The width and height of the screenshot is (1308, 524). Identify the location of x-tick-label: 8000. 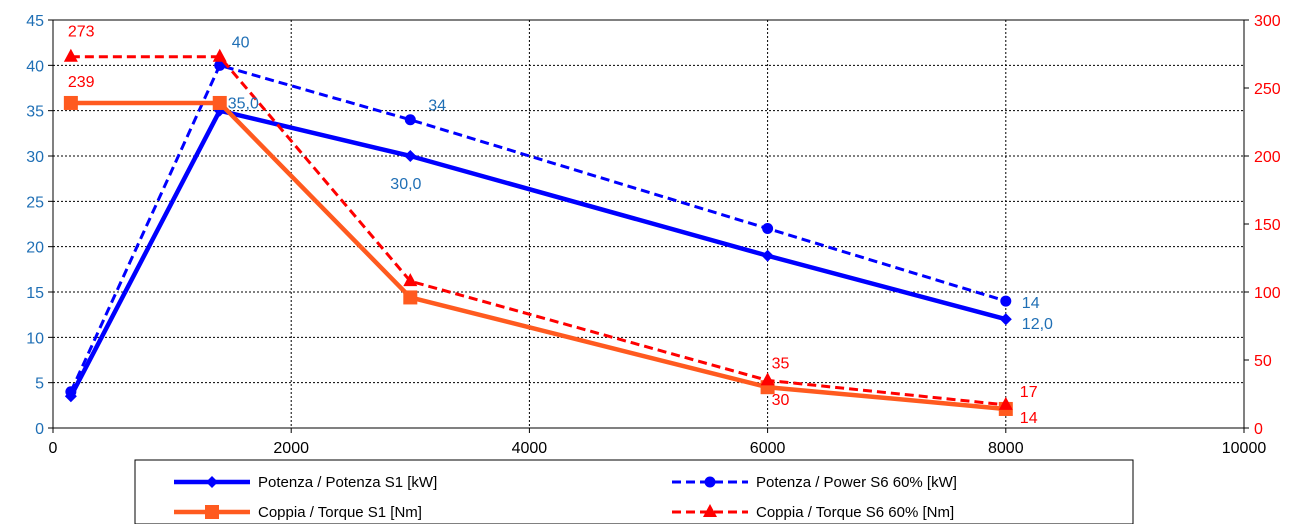
(1006, 448).